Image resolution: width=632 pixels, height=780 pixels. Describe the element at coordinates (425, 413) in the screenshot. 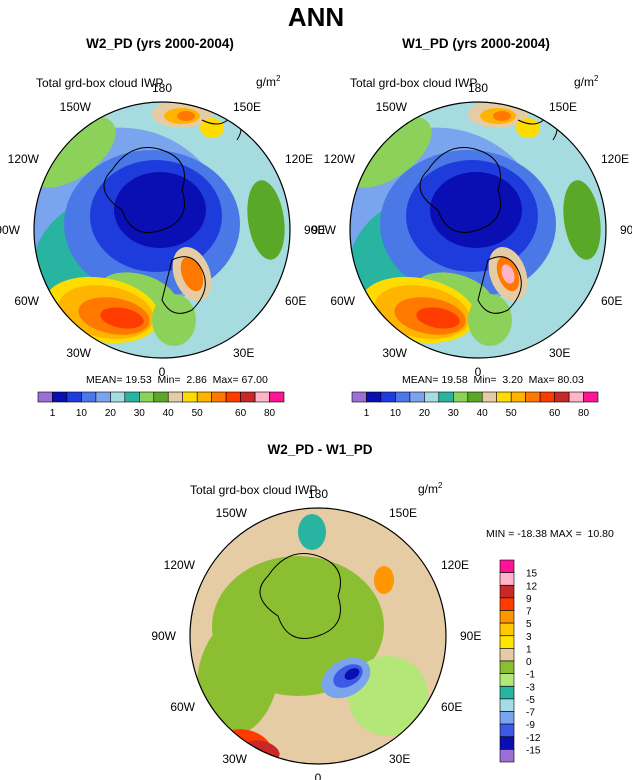

I see `colorbar-tick-label: 20` at that location.